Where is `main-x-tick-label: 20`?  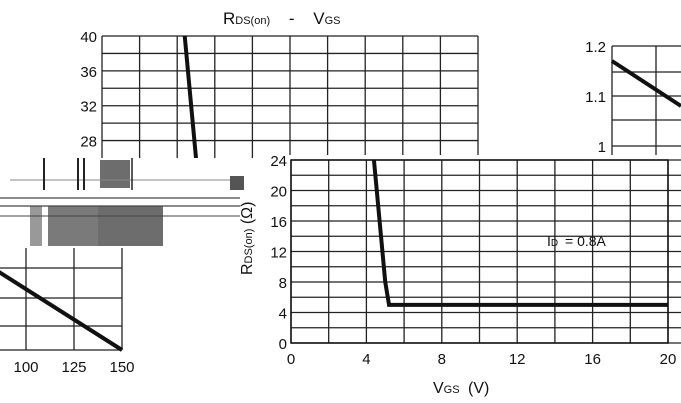 main-x-tick-label: 20 is located at coordinates (668, 359).